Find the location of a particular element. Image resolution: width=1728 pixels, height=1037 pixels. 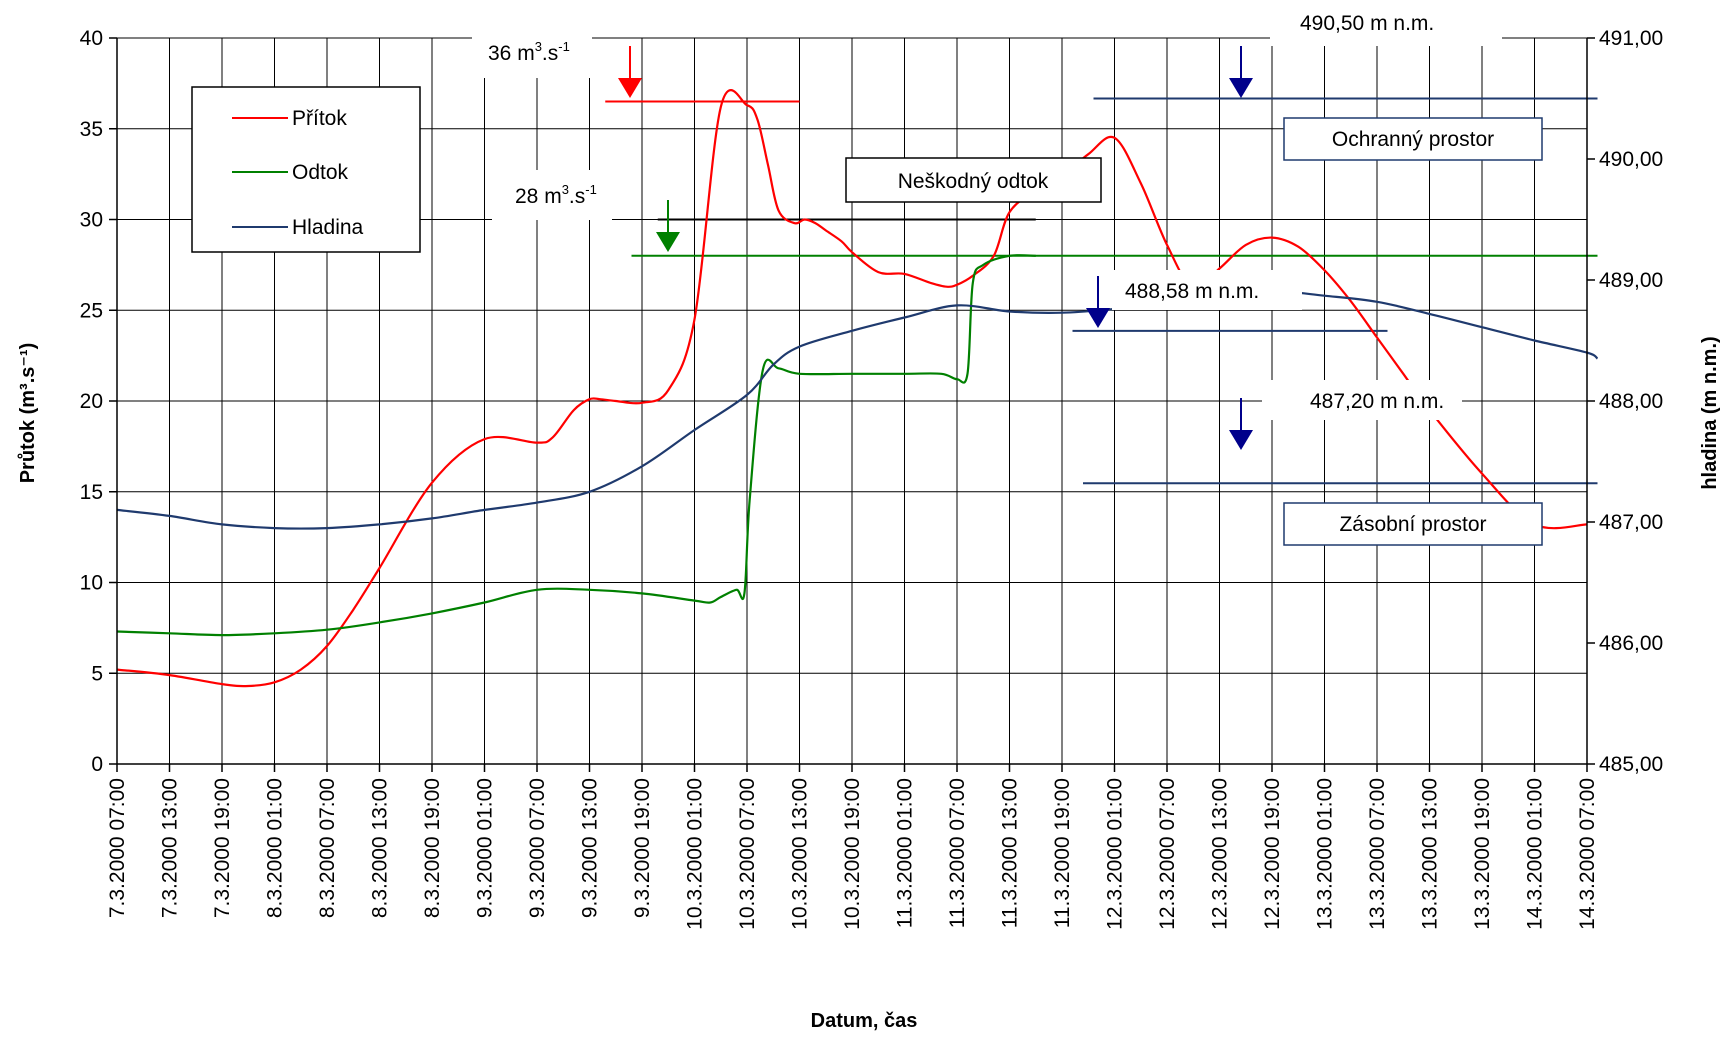

y-left-tick-label: 5 is located at coordinates (97, 673).